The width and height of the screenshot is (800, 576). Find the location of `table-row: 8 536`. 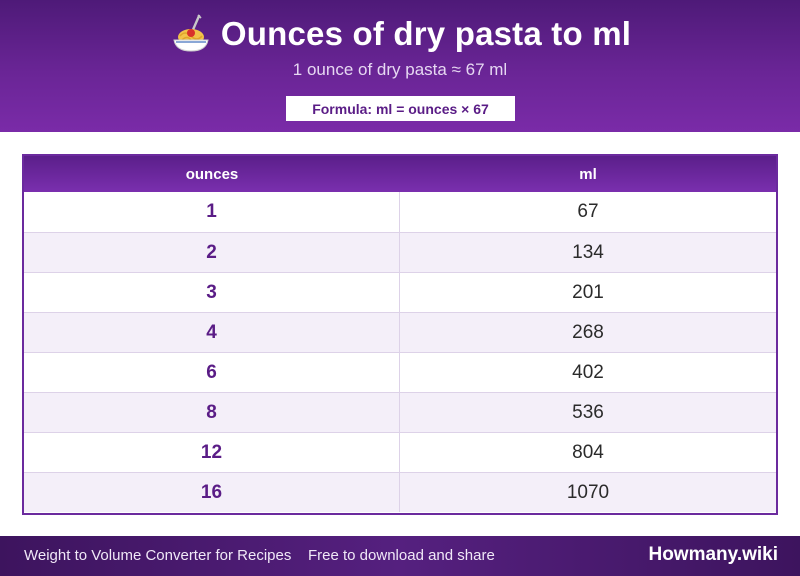

table-row: 8 536 is located at coordinates (400, 412).